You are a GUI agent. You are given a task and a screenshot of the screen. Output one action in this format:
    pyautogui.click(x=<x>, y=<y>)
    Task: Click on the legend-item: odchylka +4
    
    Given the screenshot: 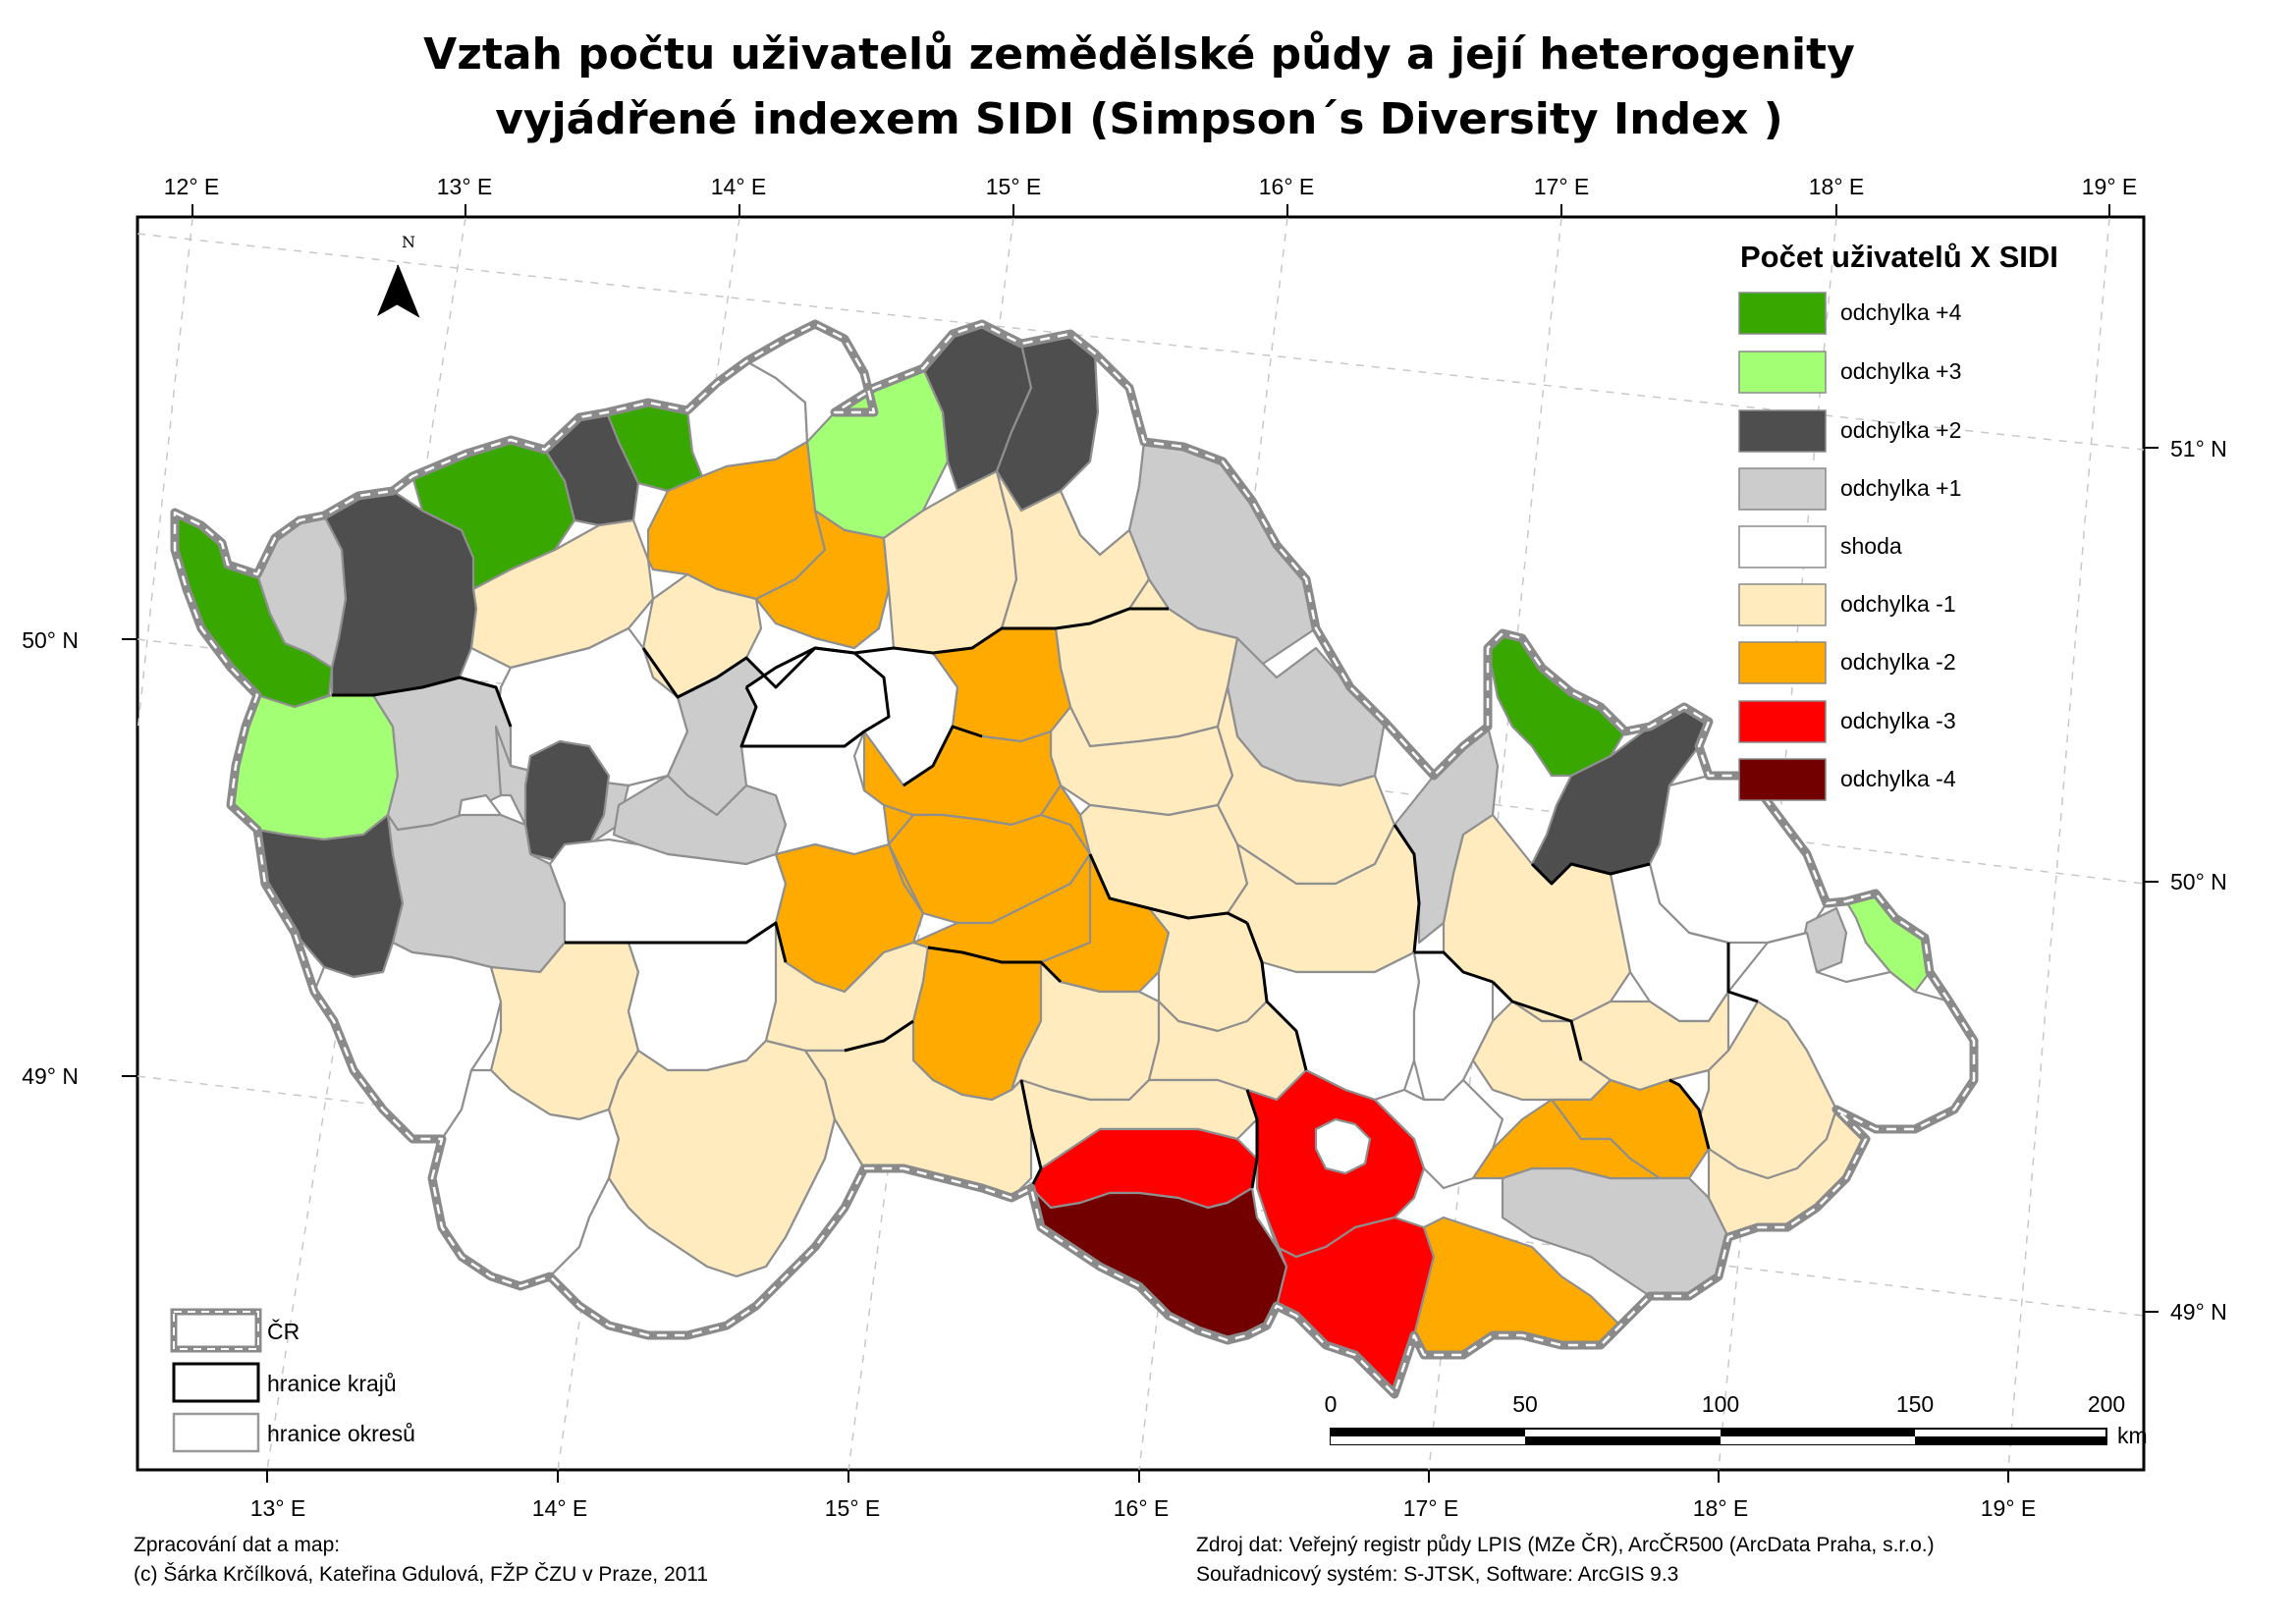 What is the action you would take?
    pyautogui.click(x=1850, y=313)
    